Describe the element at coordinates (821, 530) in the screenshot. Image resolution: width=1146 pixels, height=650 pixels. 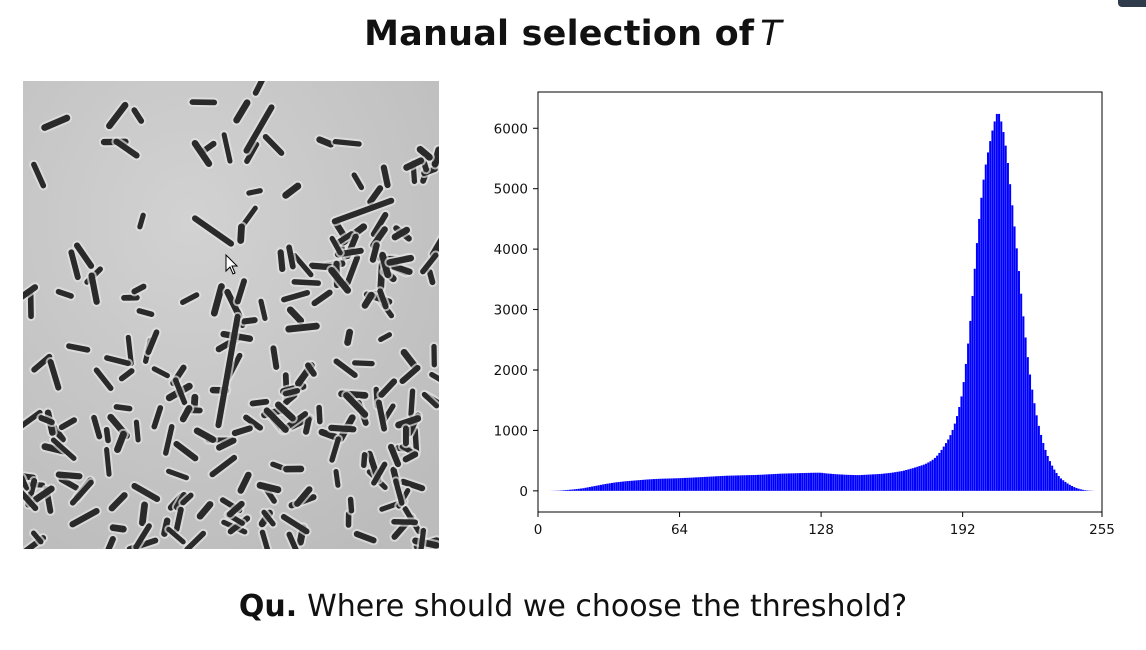
I see `x-tick-label: 128` at that location.